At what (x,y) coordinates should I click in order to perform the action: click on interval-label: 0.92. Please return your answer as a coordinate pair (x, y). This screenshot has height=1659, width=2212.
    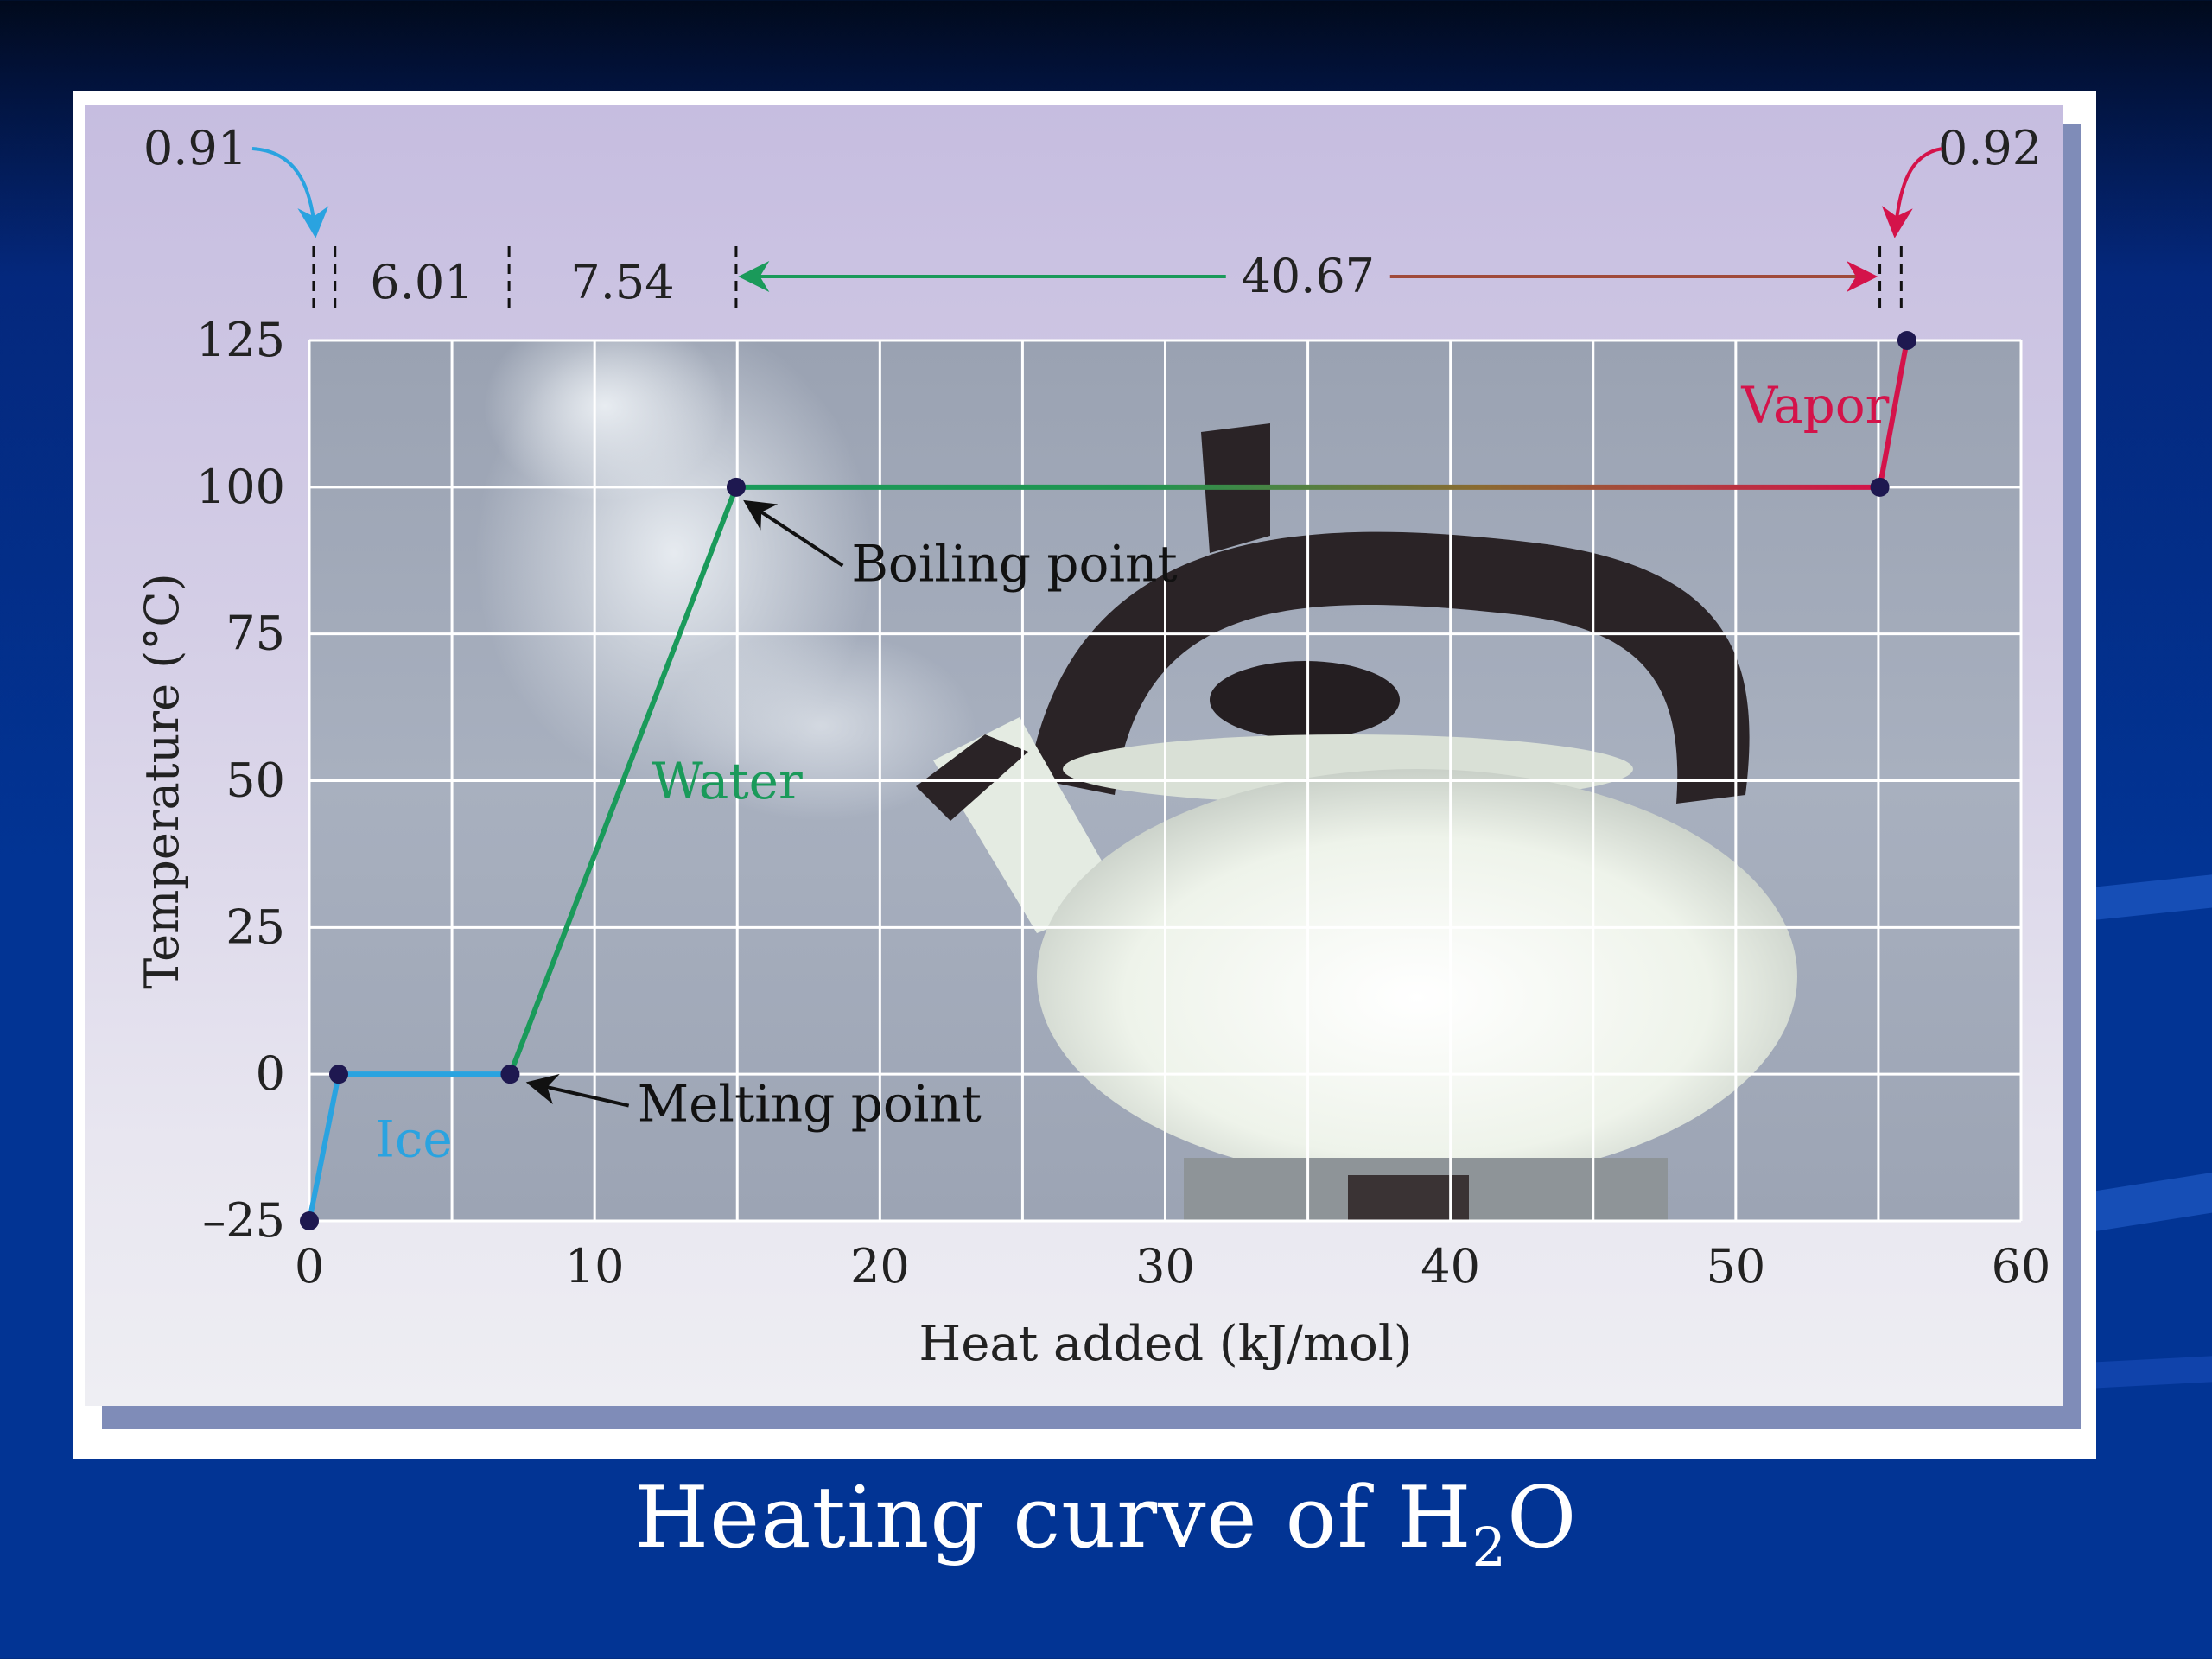
    Looking at the image, I should click on (1990, 148).